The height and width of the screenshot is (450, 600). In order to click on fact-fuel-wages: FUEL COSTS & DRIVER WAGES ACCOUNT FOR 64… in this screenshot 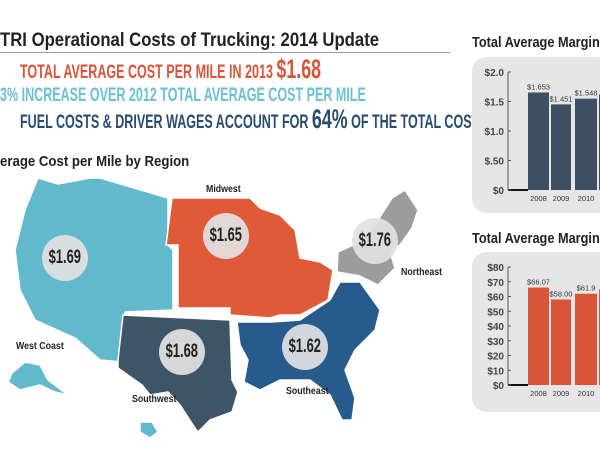, I will do `click(281, 119)`.